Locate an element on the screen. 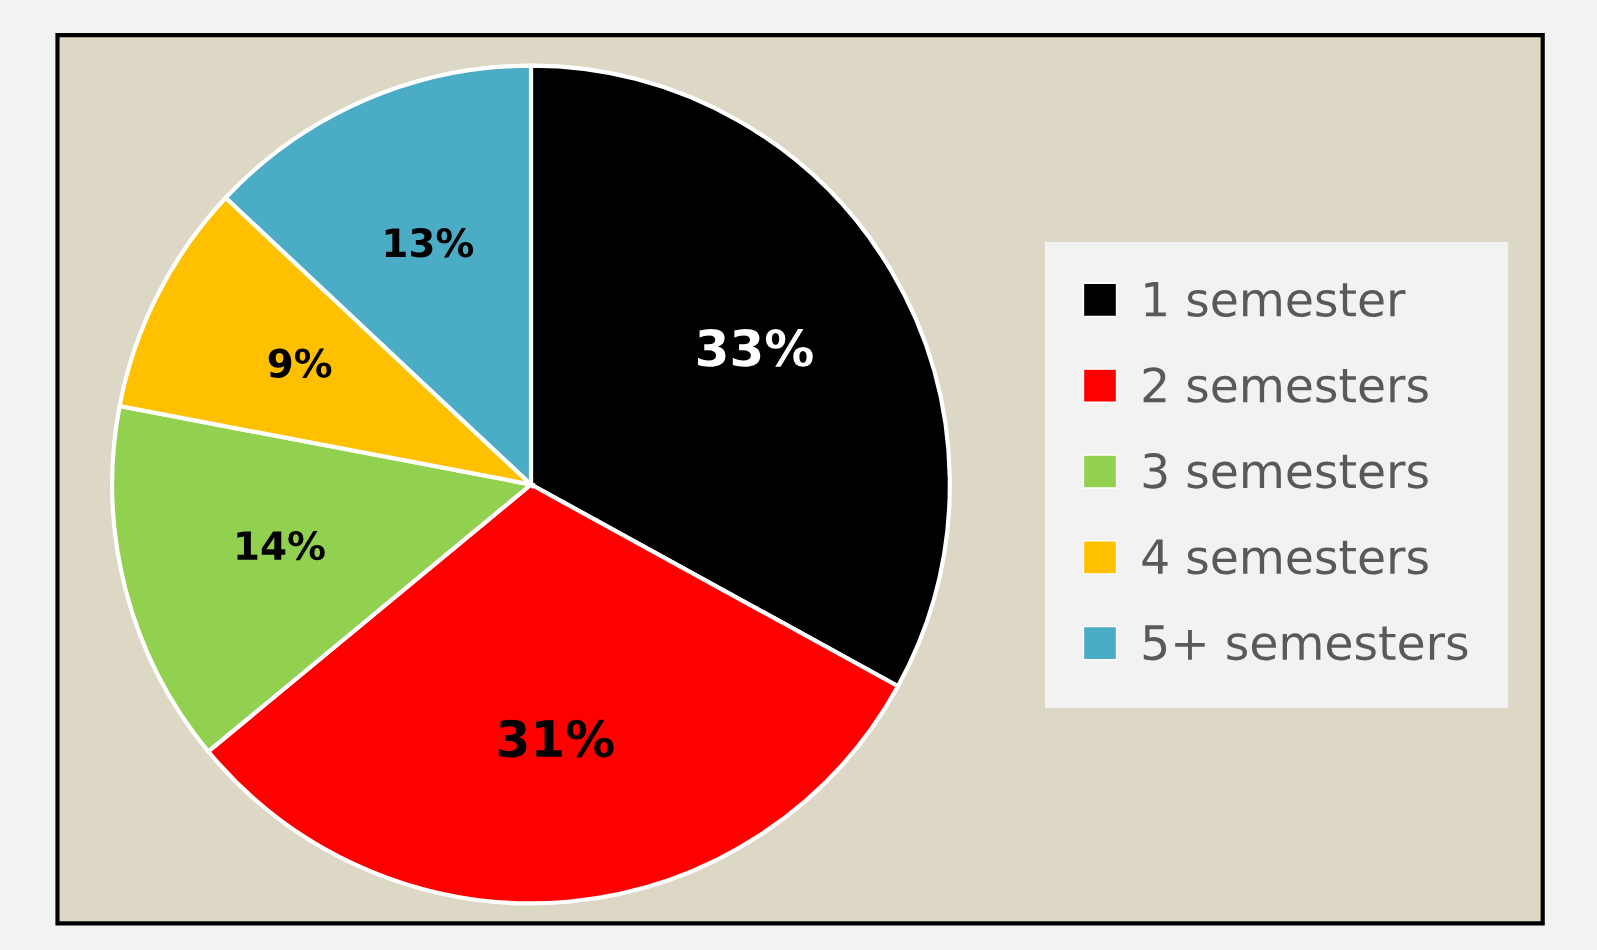 Image resolution: width=1597 pixels, height=950 pixels. legend-label: 3 semesters is located at coordinates (1285, 470).